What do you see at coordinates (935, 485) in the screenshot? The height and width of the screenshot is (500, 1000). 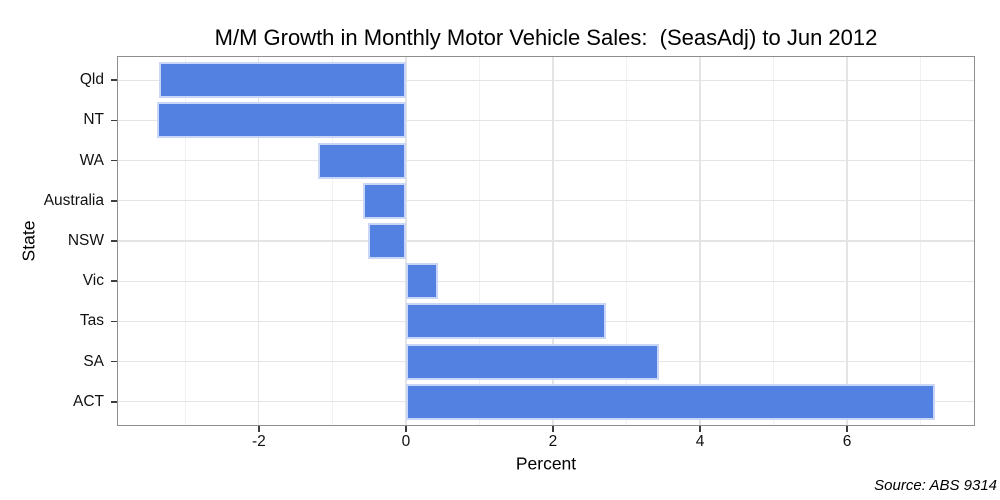 I see `source-note: Source: ABS 9314` at bounding box center [935, 485].